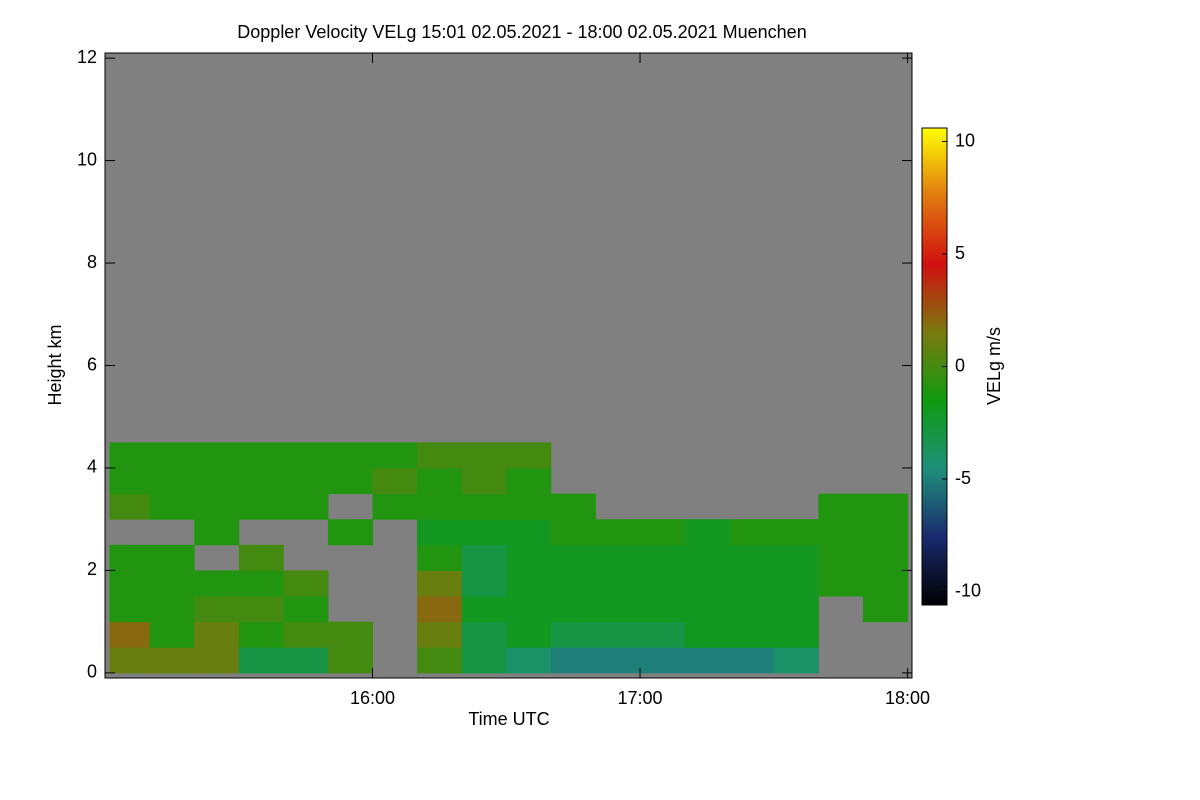  What do you see at coordinates (92, 672) in the screenshot?
I see `y-tick-label: 0` at bounding box center [92, 672].